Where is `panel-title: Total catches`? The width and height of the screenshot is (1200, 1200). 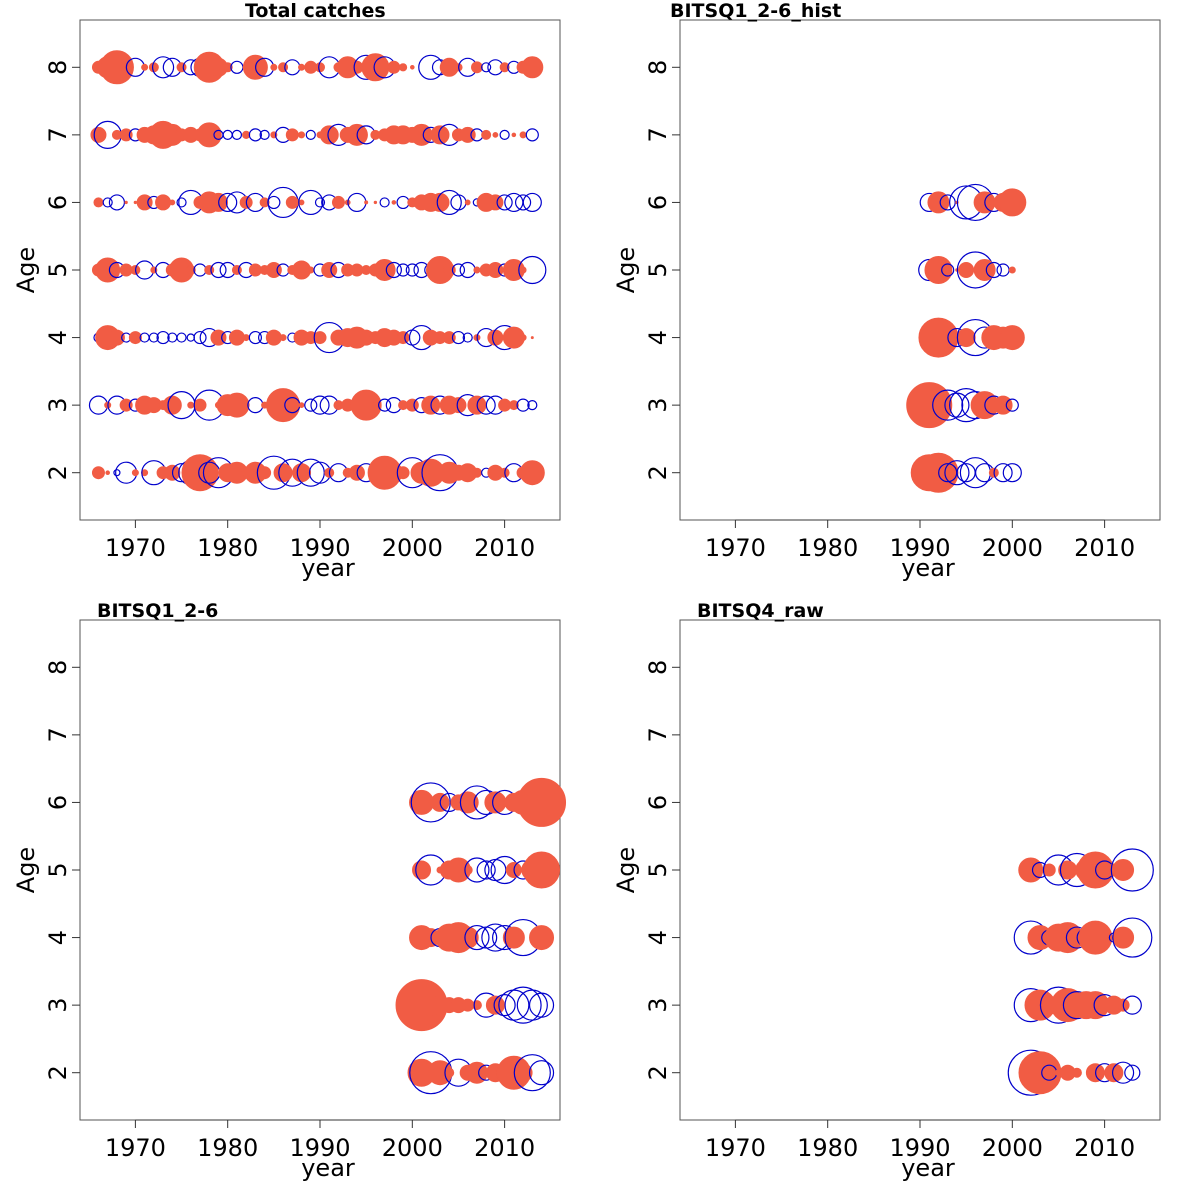
panel-title: Total catches is located at coordinates (315, 11).